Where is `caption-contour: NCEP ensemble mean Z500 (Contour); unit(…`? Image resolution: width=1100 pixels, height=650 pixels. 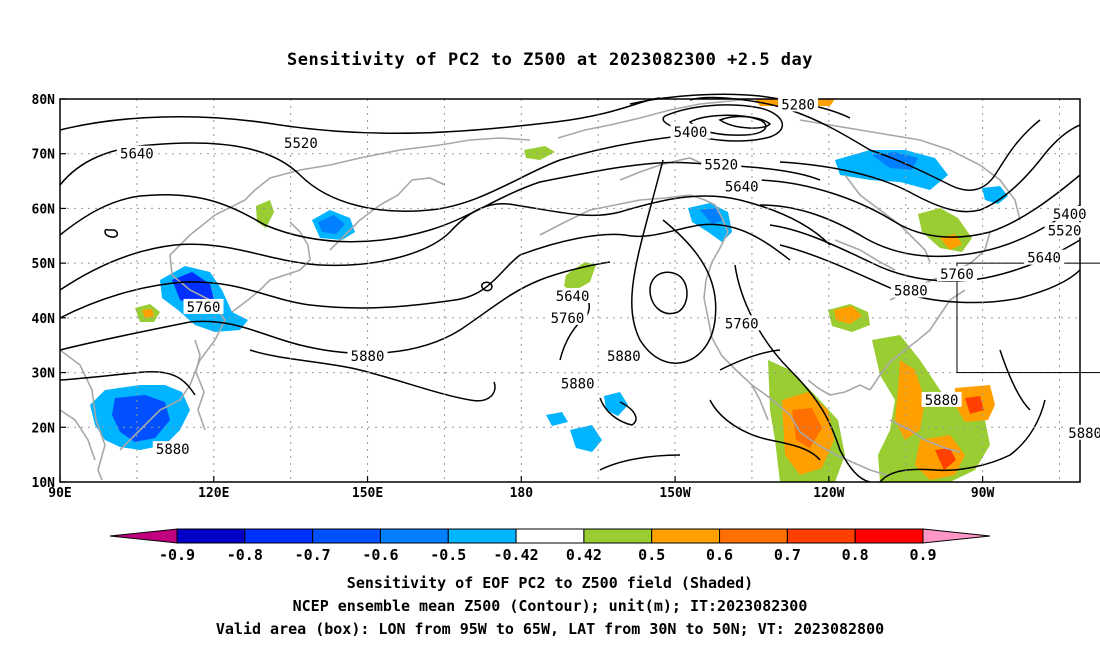 caption-contour: NCEP ensemble mean Z500 (Contour); unit(… is located at coordinates (550, 606).